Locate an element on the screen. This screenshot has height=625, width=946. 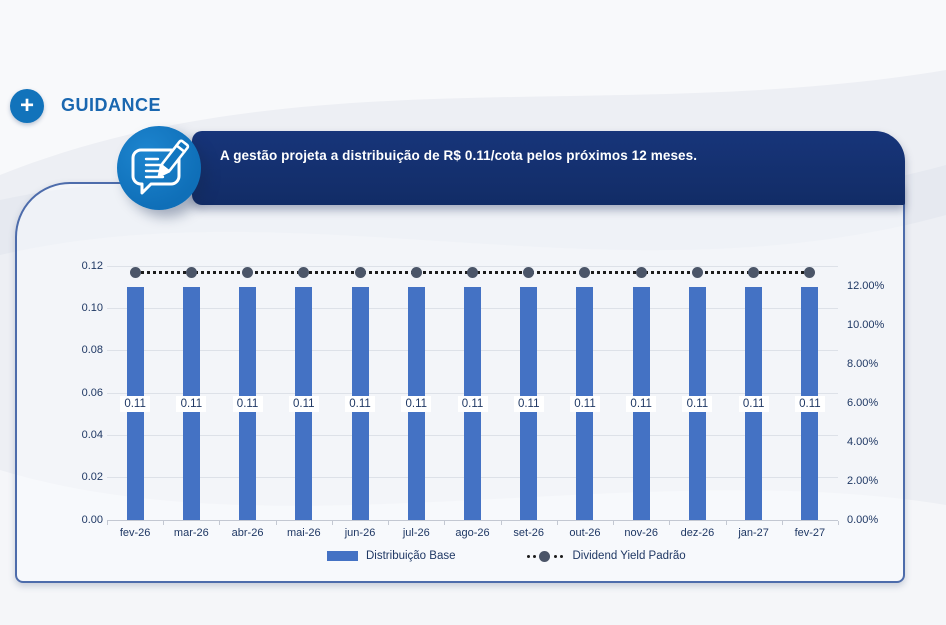
y-axis-label-right: 6.00% is located at coordinates (863, 402).